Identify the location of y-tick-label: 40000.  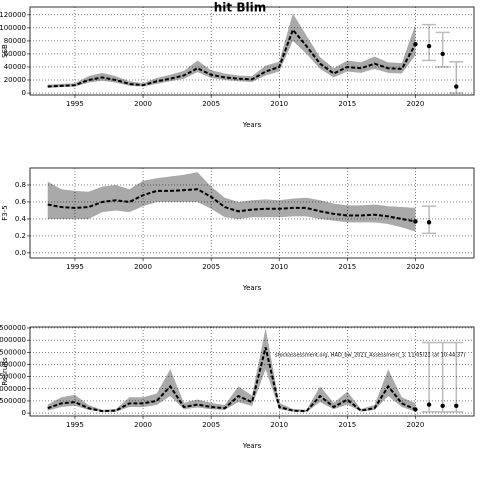
(15, 67).